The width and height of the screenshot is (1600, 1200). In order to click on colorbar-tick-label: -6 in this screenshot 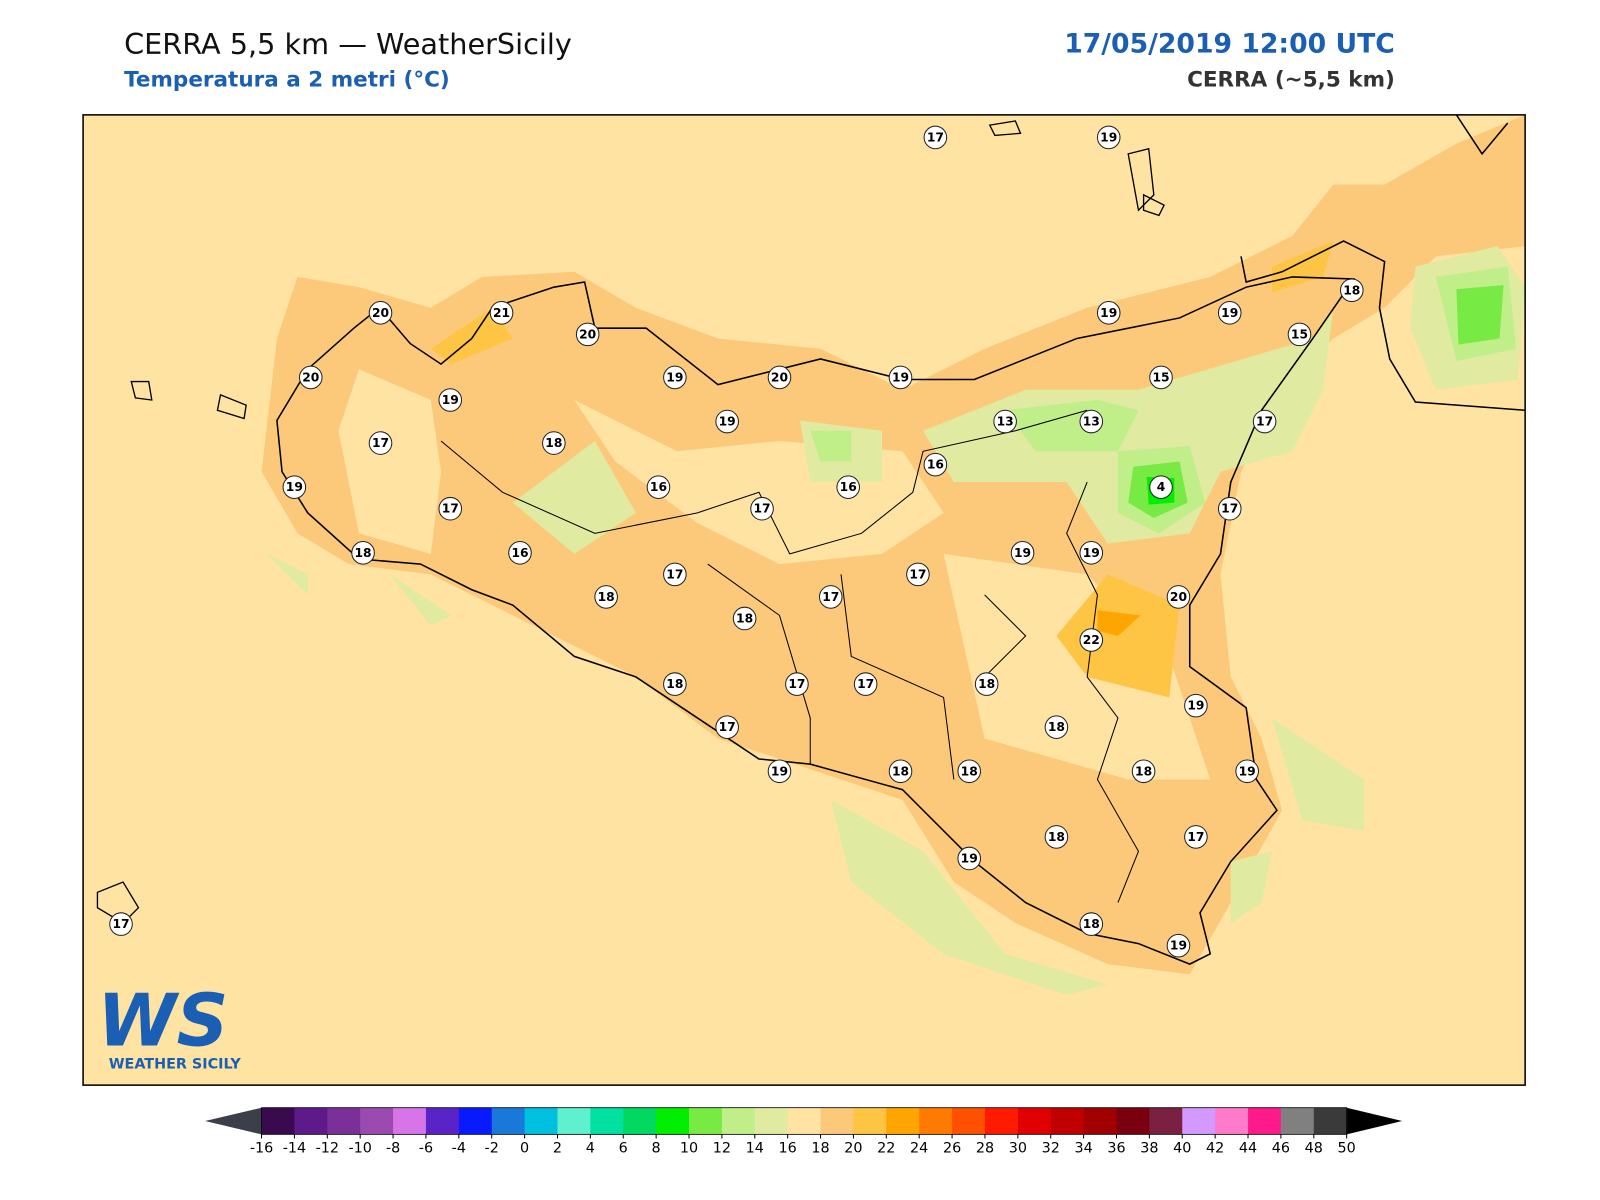, I will do `click(426, 1149)`.